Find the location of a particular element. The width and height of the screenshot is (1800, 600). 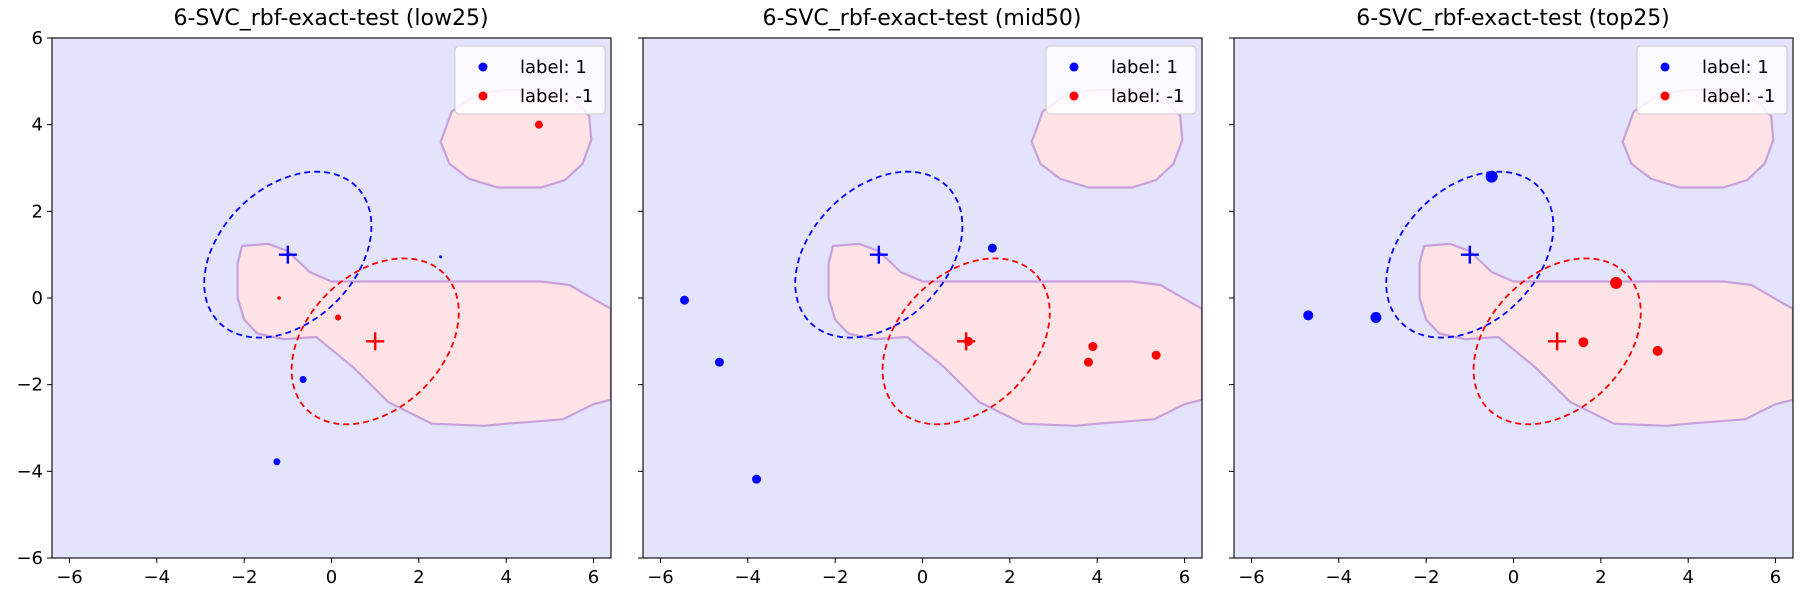

subplot-title: 6-SVC_rbf-exact-test (low25) is located at coordinates (330, 18).